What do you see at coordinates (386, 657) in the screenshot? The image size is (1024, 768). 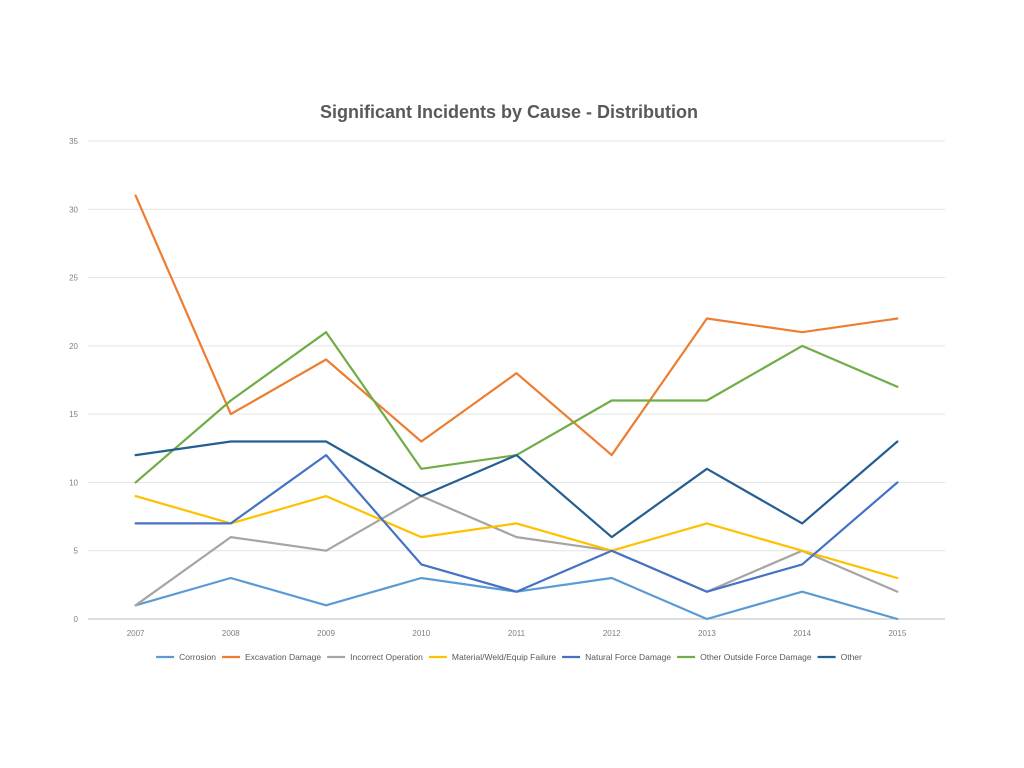 I see `legend-label: Incorrect Operation` at bounding box center [386, 657].